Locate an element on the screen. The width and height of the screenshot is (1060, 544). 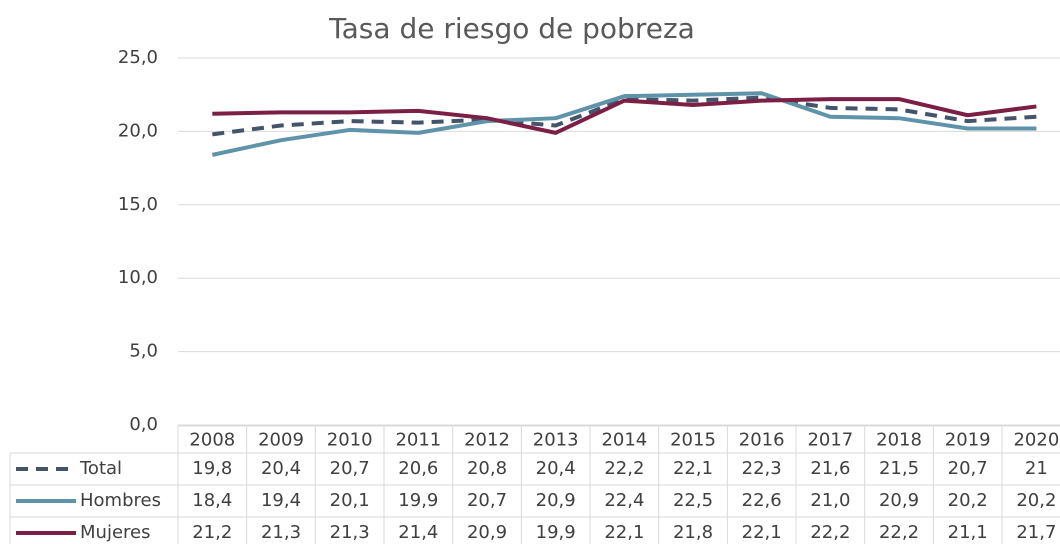
table-value: 22,5 is located at coordinates (693, 500).